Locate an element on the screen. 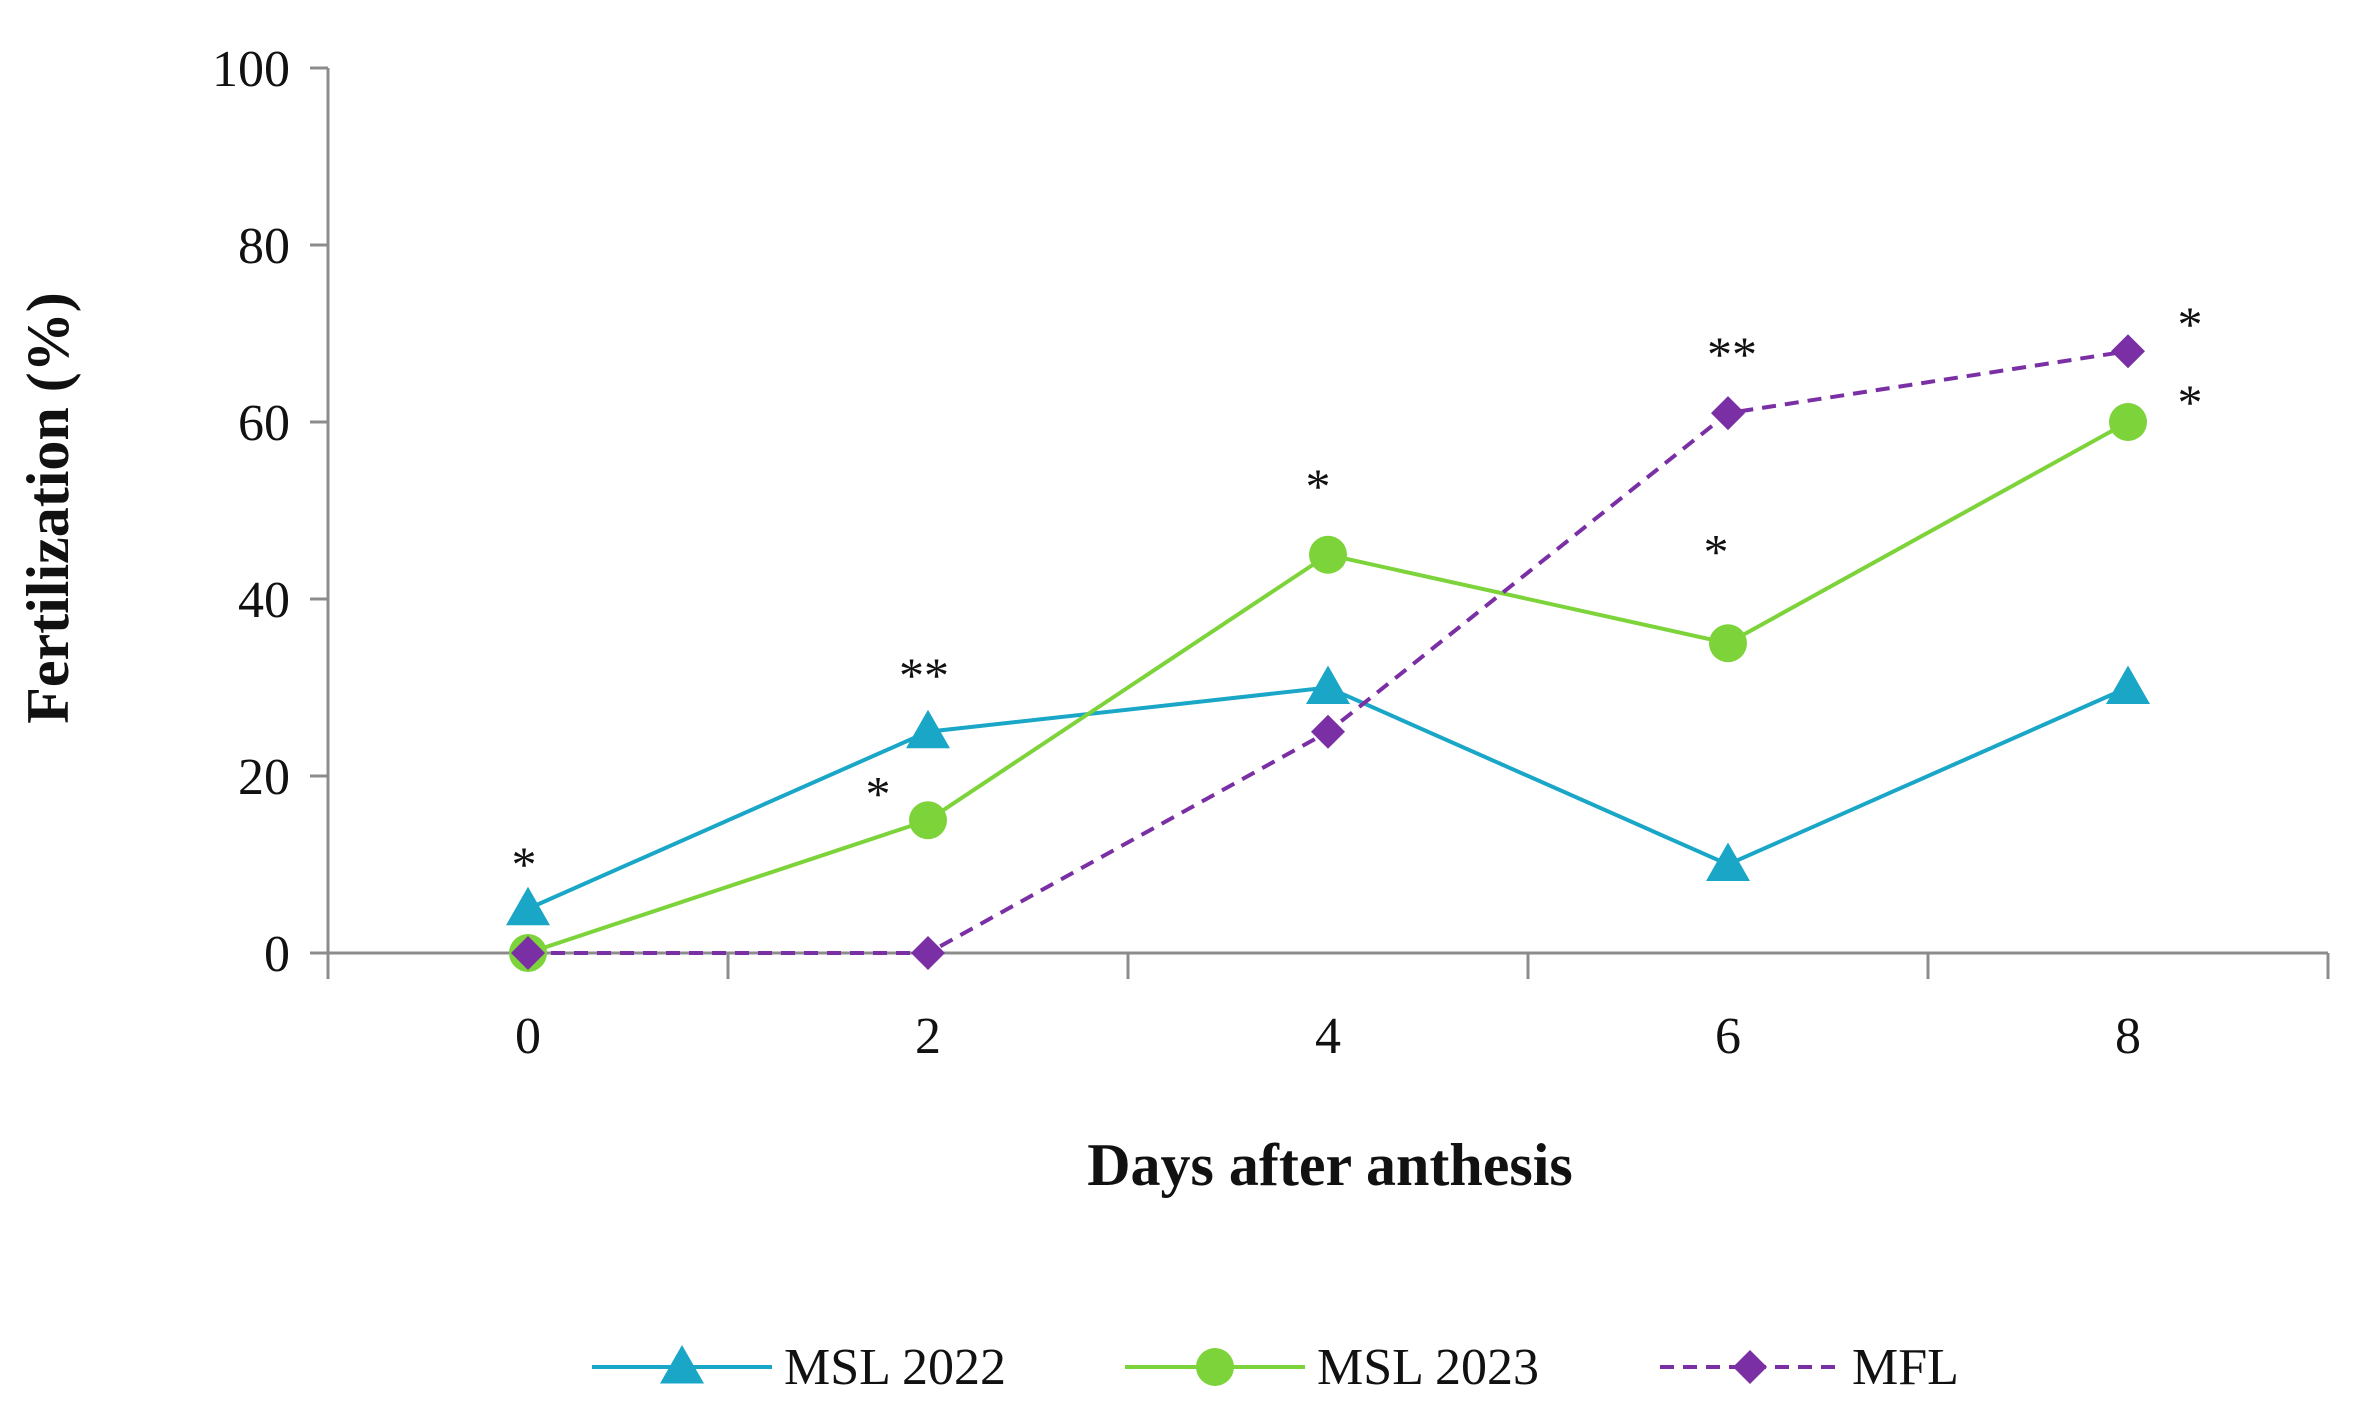  legend-item: MSL 2023 is located at coordinates (1332, 1367).